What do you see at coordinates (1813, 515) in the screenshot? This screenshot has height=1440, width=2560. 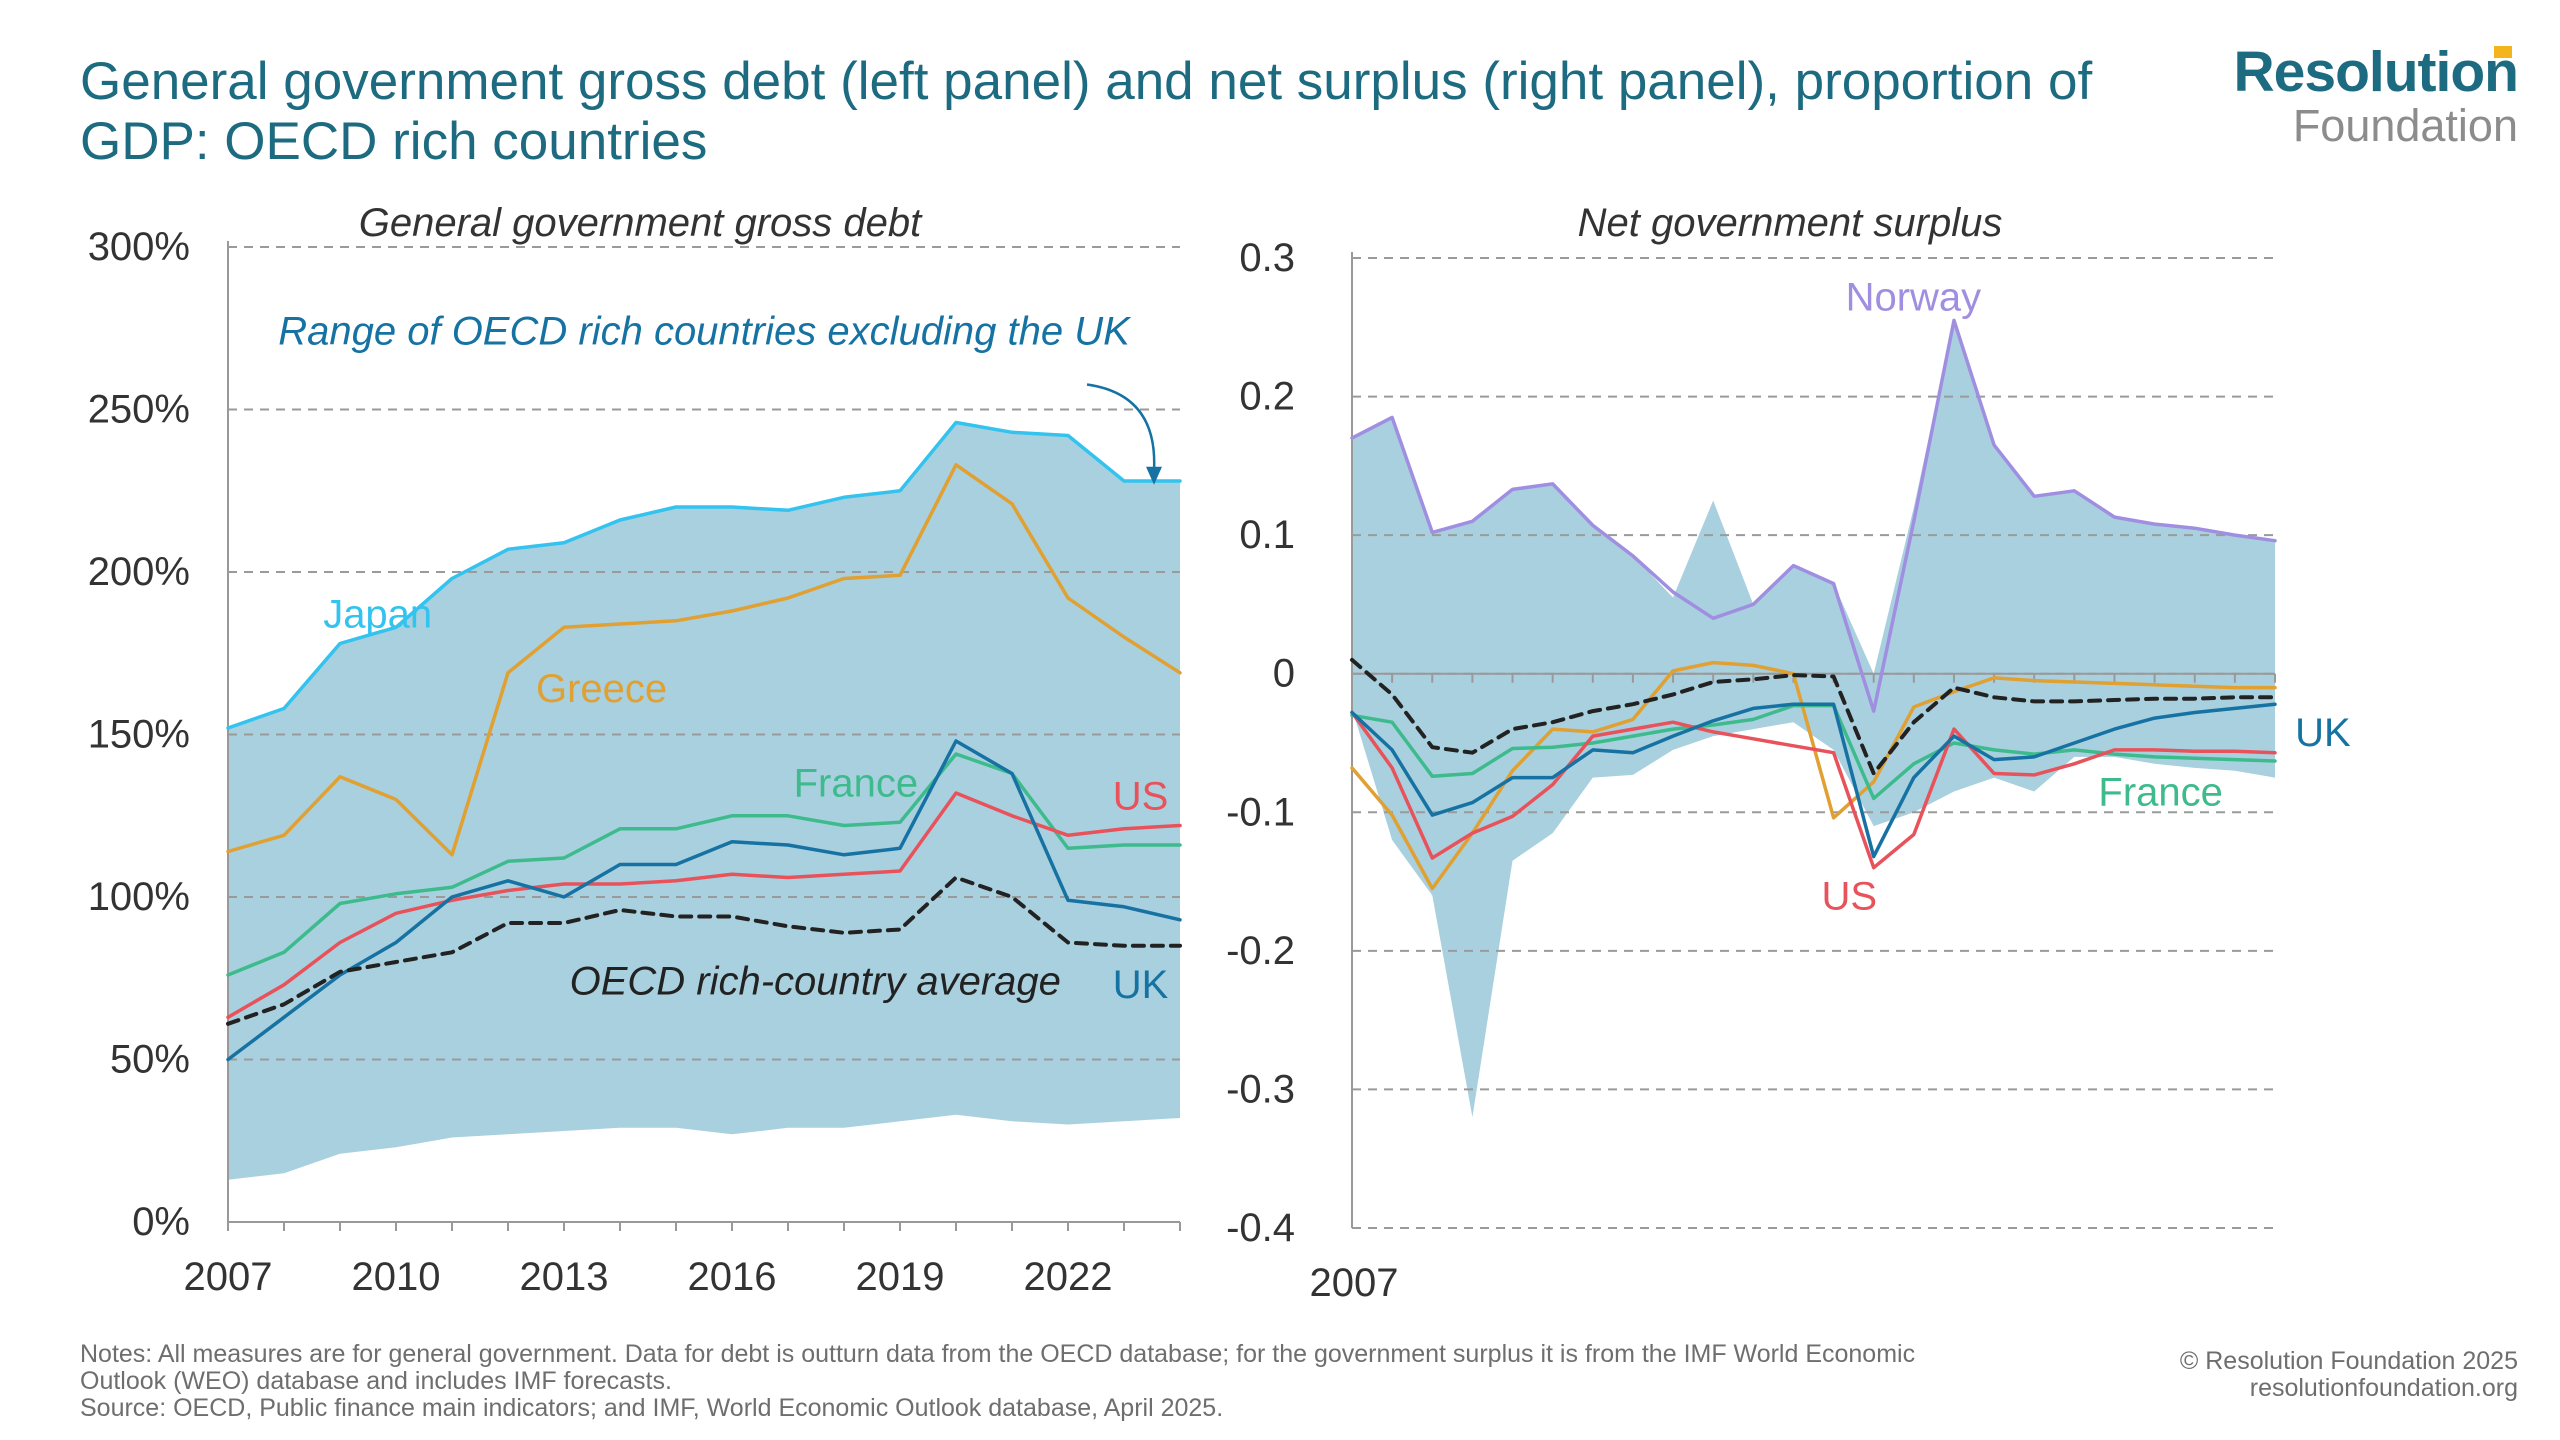 I see `series-line-norway` at bounding box center [1813, 515].